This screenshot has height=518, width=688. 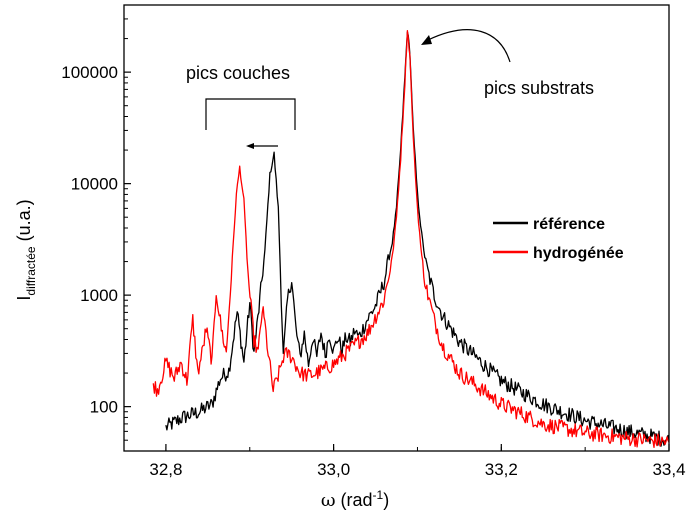 What do you see at coordinates (24, 298) in the screenshot?
I see `y-axis-main: I` at bounding box center [24, 298].